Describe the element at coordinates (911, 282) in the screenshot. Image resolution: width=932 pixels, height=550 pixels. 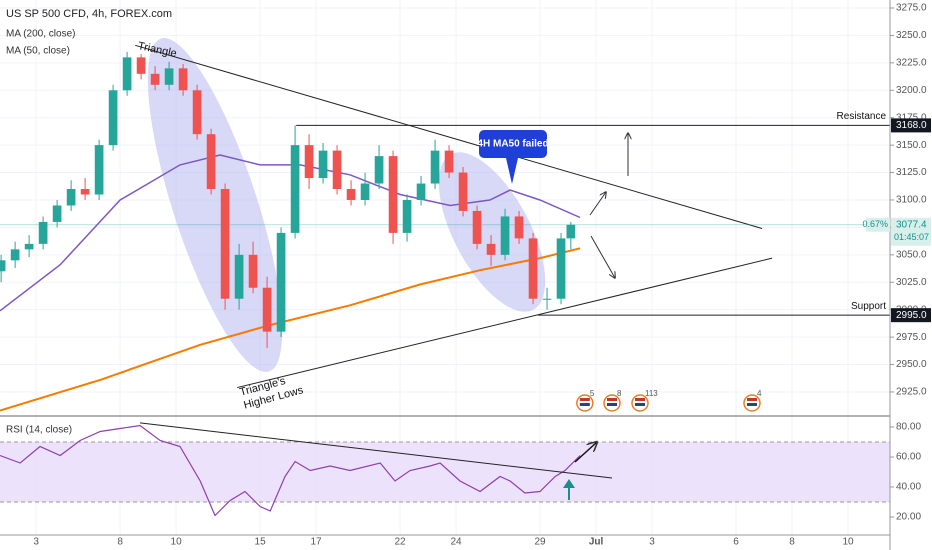
I see `y-tick-label: 3025.0` at that location.